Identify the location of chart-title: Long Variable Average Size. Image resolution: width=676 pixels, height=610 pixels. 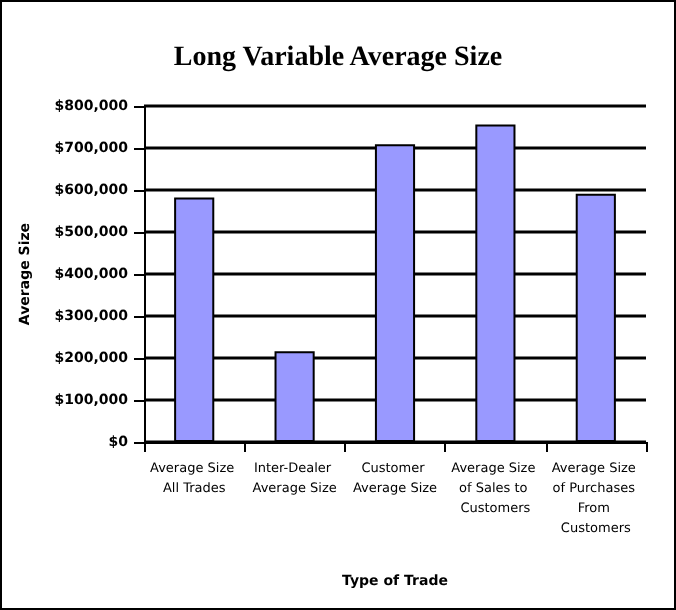
(338, 58).